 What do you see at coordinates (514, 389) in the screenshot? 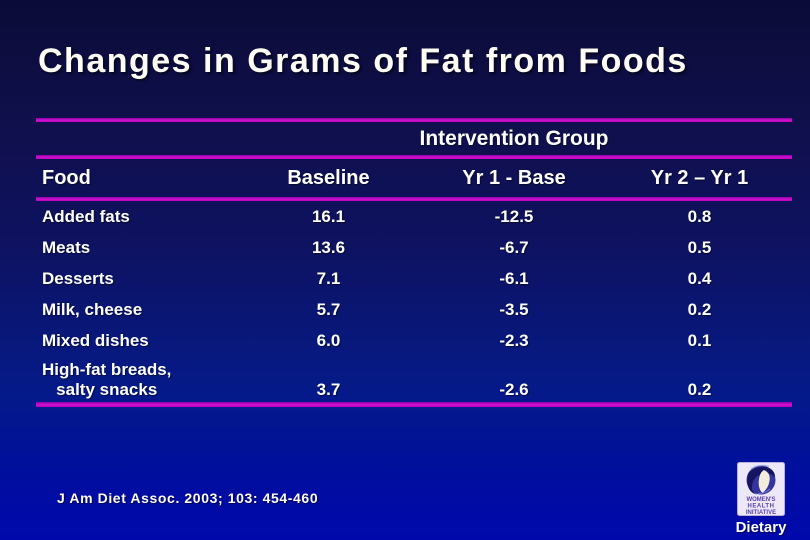
I see `yr1-base-value: -2.6` at bounding box center [514, 389].